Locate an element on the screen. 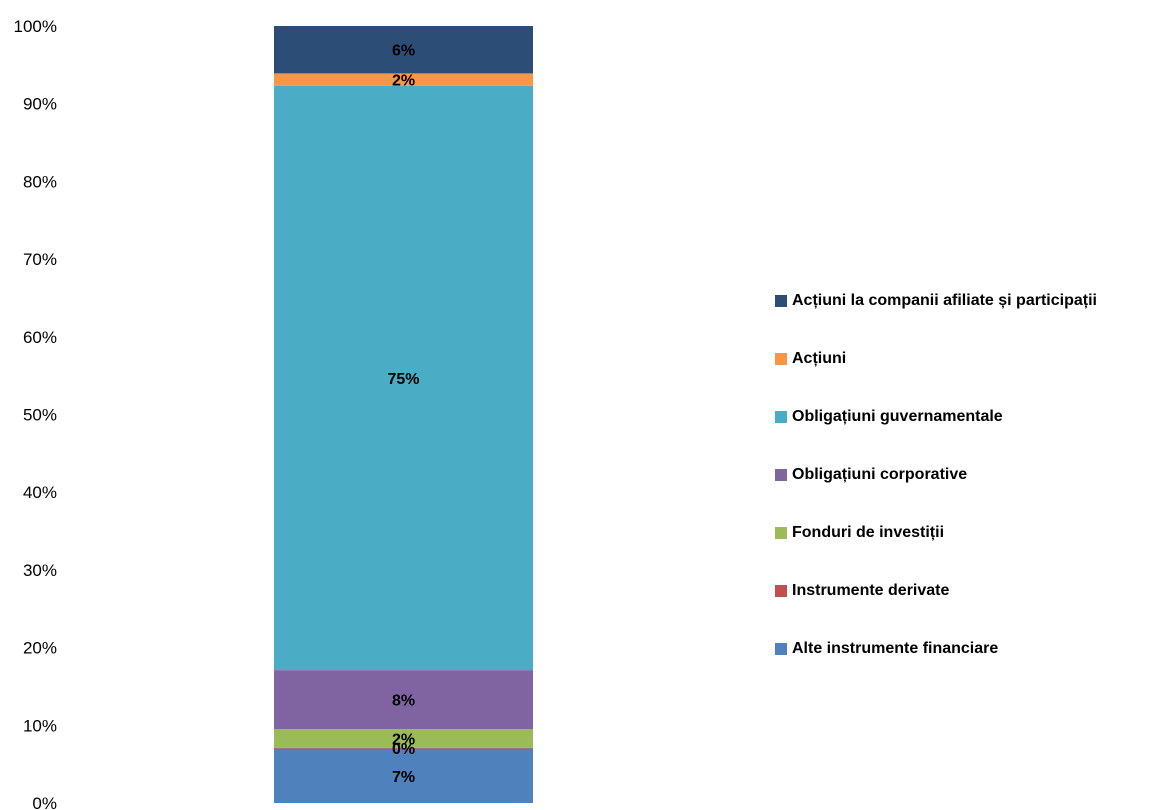  y-tick-label: 10% is located at coordinates (40, 725).